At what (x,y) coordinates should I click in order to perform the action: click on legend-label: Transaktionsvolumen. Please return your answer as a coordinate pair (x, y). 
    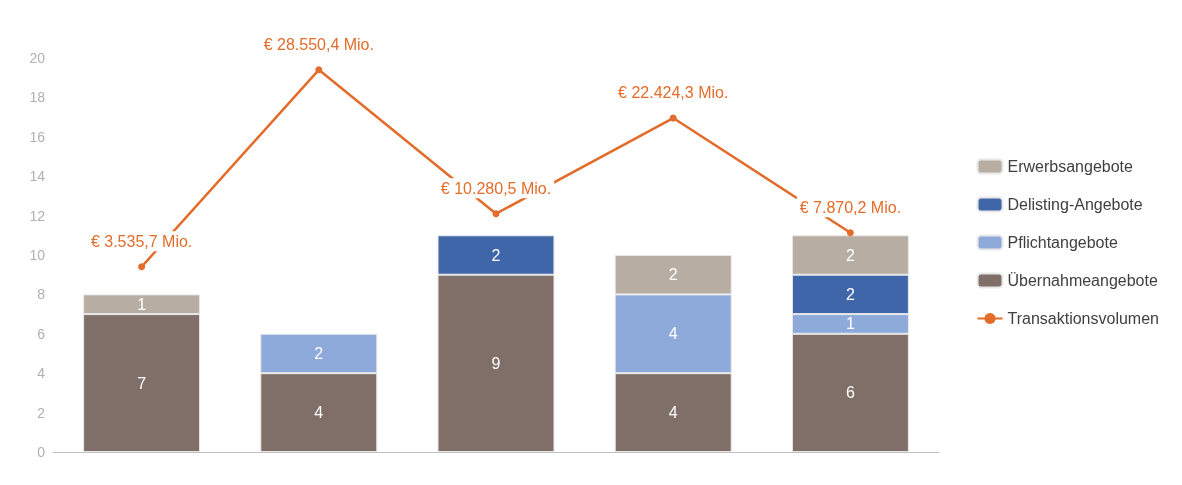
    Looking at the image, I should click on (1083, 318).